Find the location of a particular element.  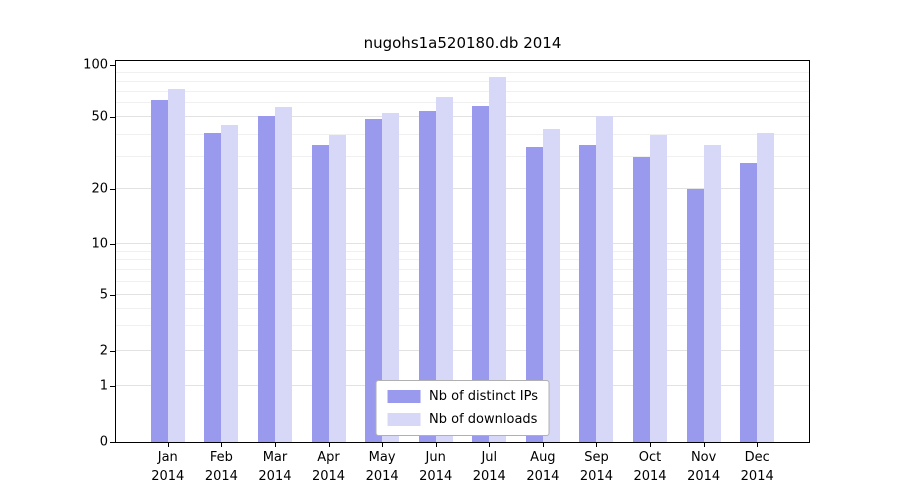

bar-downloads-jul is located at coordinates (498, 259).